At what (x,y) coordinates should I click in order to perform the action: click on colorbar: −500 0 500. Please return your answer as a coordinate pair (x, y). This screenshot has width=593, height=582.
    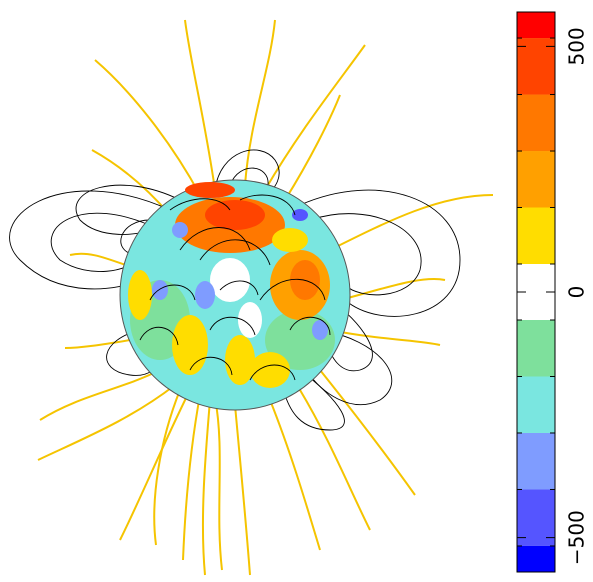
    Looking at the image, I should click on (552, 292).